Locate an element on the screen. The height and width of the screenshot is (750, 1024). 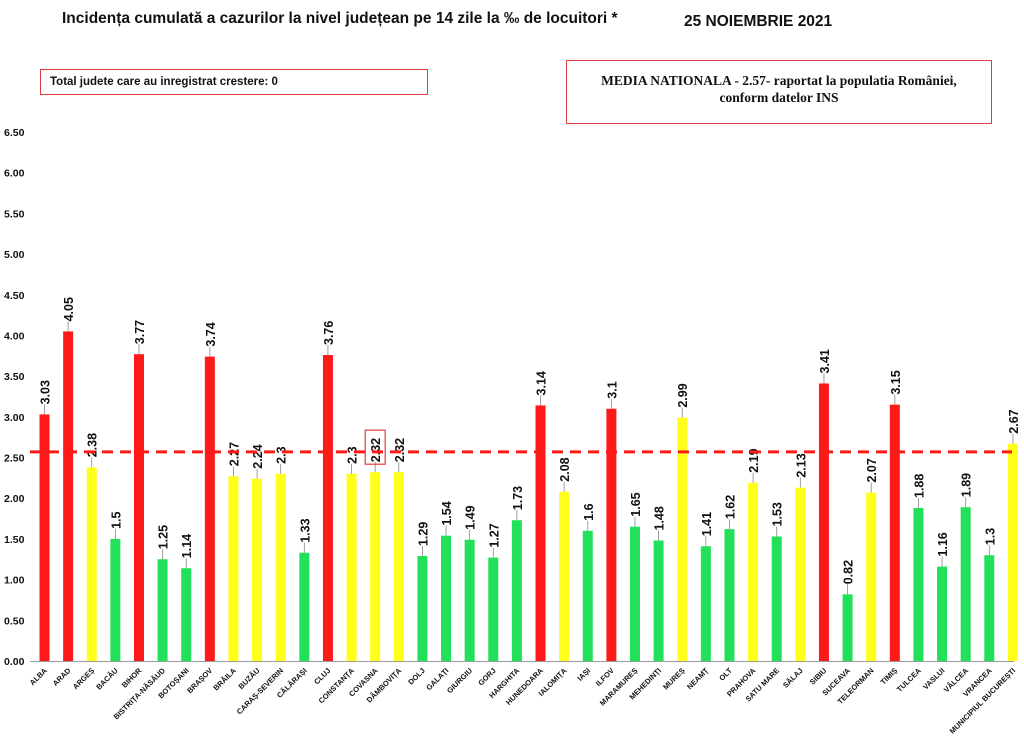
value-label: 1.48 is located at coordinates (660, 518).